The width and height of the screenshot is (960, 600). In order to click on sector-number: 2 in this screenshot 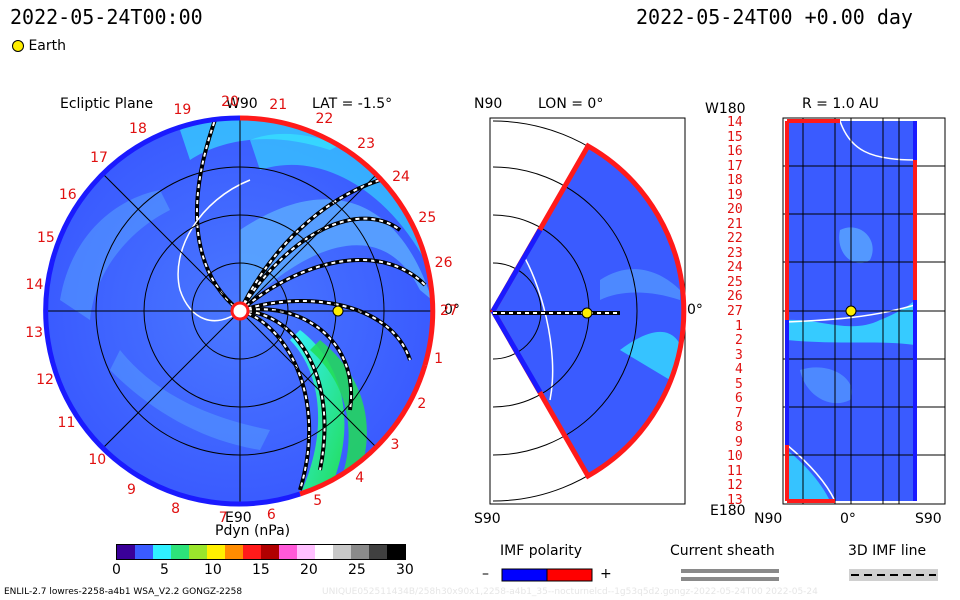, I will do `click(422, 404)`.